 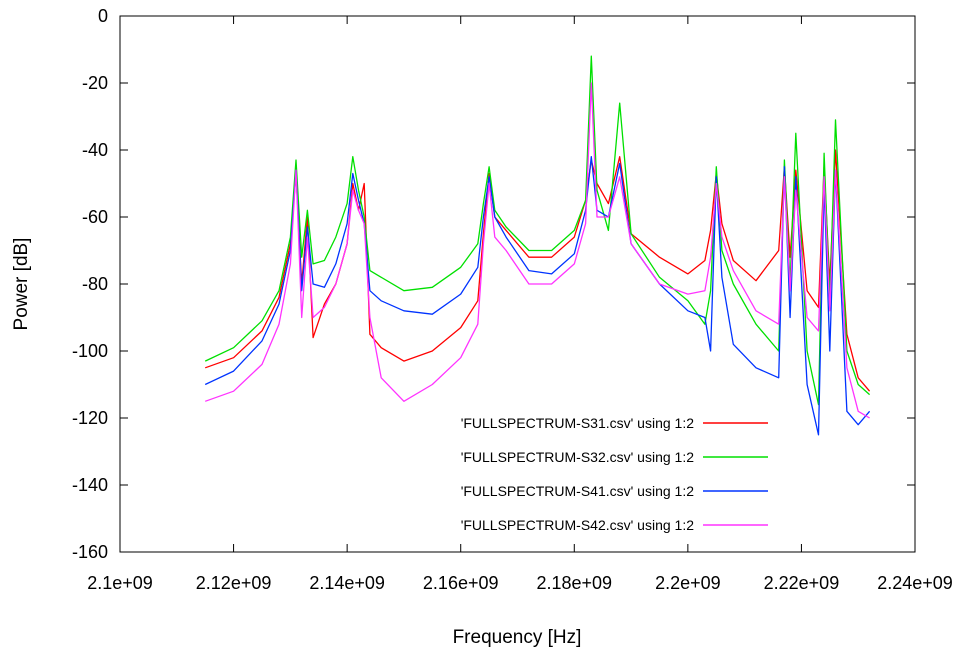 I want to click on x-tick-label: 2.16e+09, so click(x=461, y=583).